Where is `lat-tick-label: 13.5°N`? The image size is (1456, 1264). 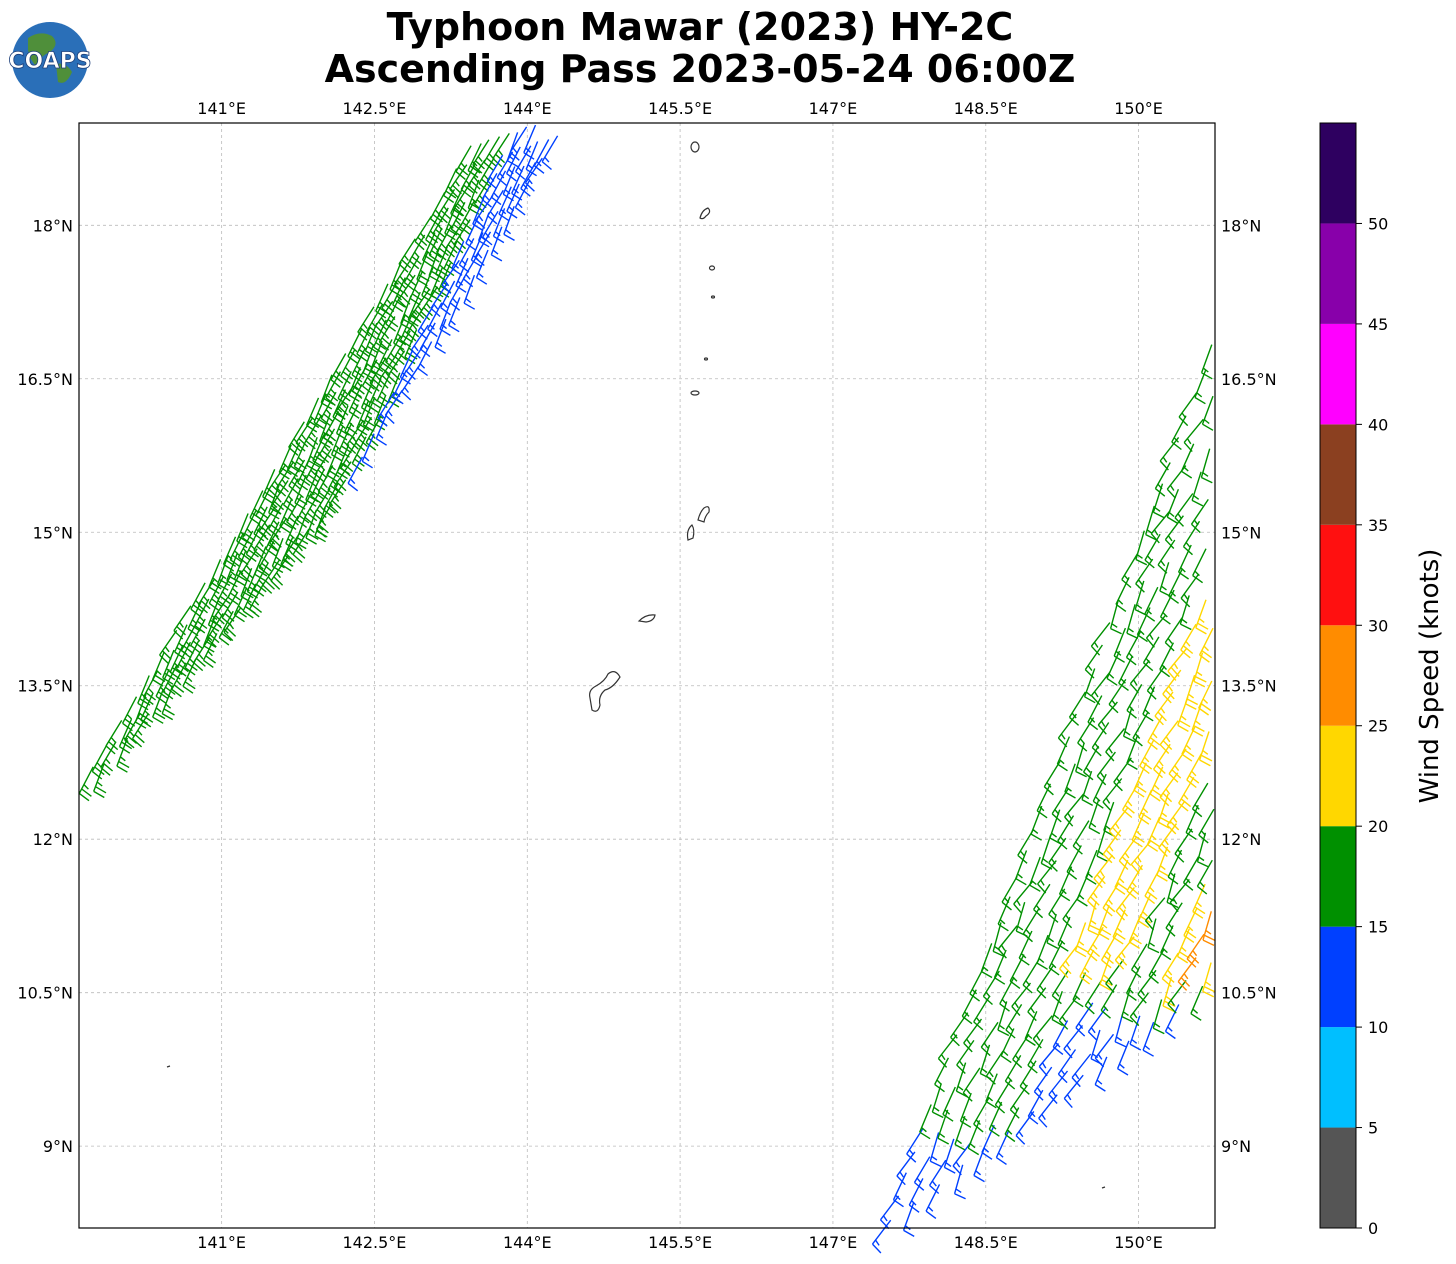
lat-tick-label: 13.5°N is located at coordinates (45, 686).